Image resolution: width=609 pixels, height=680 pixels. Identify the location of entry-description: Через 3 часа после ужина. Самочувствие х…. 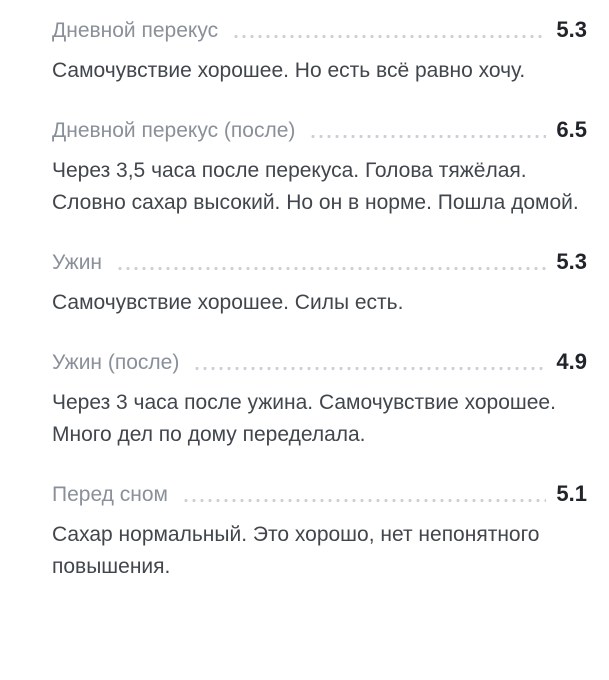
(304, 418).